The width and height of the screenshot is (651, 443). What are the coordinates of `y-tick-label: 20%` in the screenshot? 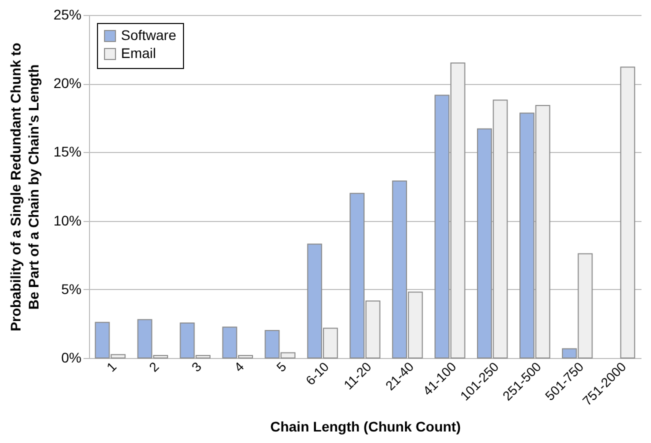 It's located at (67, 83).